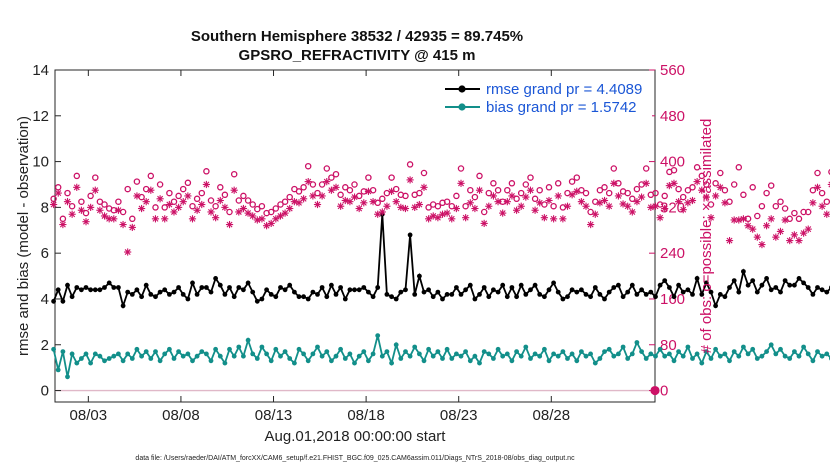  What do you see at coordinates (672, 253) in the screenshot?
I see `y-tick-right-label: 240` at bounding box center [672, 253].